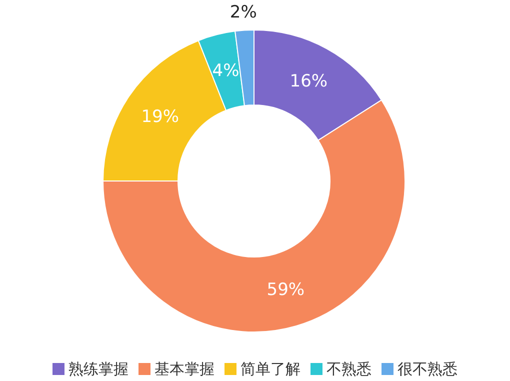 This screenshot has height=381, width=510. I want to click on legend-label: 简单了解, so click(270, 369).